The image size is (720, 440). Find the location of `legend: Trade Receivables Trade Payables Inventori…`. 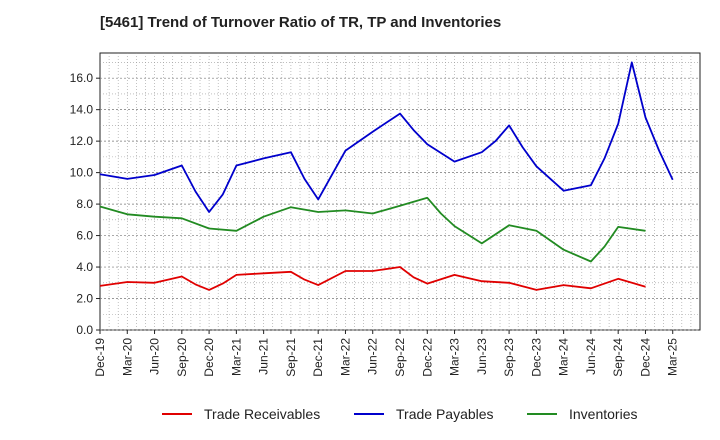

legend: Trade Receivables Trade Payables Inventori… is located at coordinates (399, 414).